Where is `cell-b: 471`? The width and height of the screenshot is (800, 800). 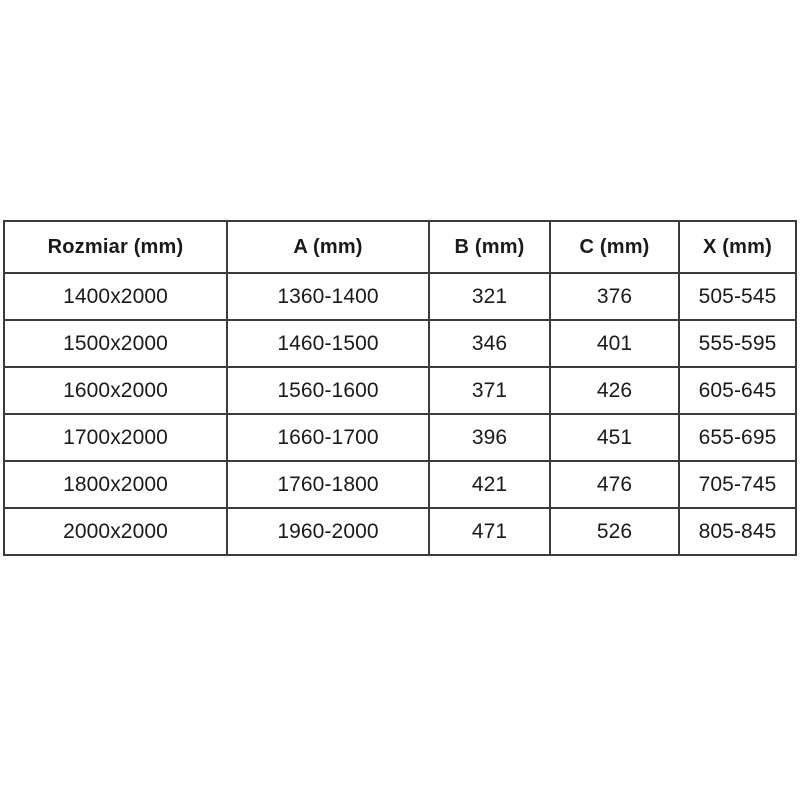 cell-b: 471 is located at coordinates (489, 531).